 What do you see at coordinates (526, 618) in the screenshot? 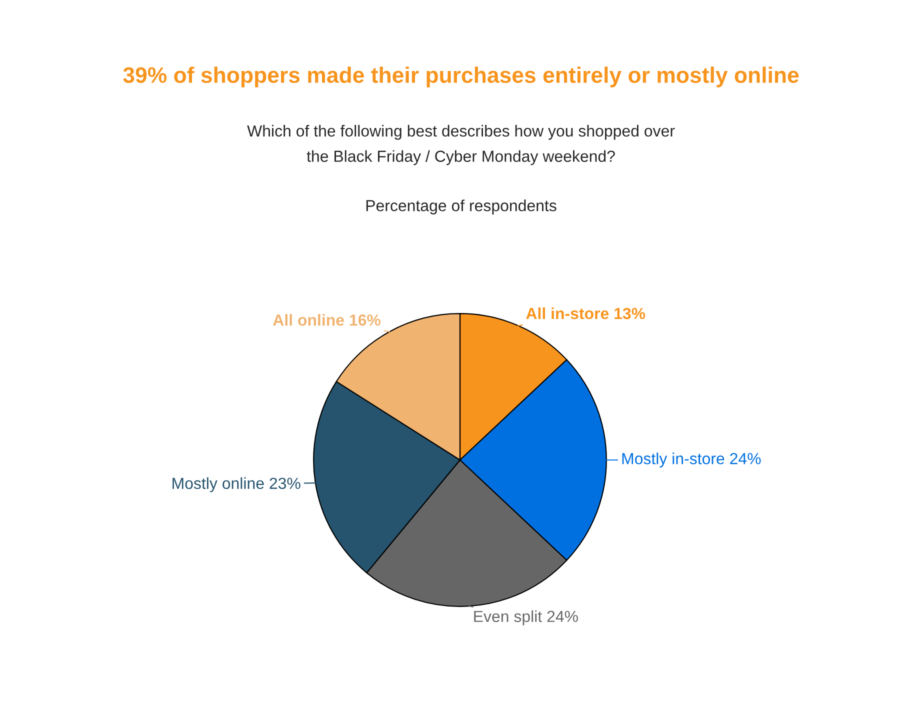
I see `slice-label: Even split 24%` at bounding box center [526, 618].